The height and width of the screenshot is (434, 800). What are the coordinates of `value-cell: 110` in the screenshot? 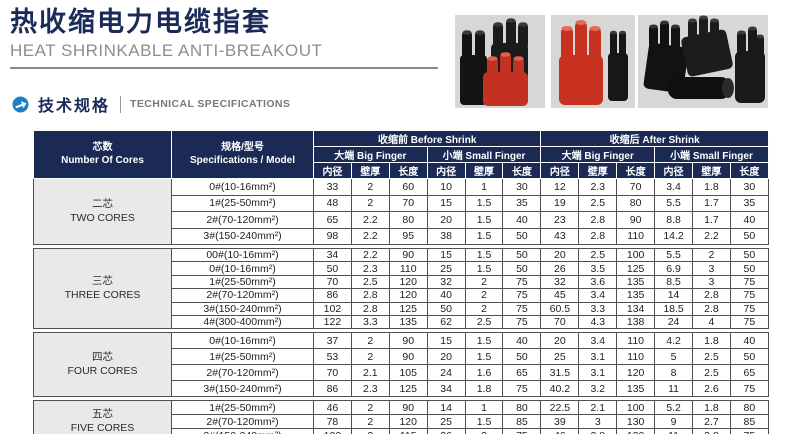 It's located at (636, 236).